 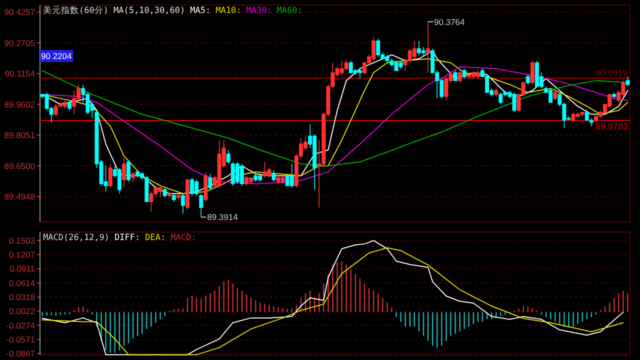 I want to click on y-tick-label: 0.1503, so click(x=22, y=240).